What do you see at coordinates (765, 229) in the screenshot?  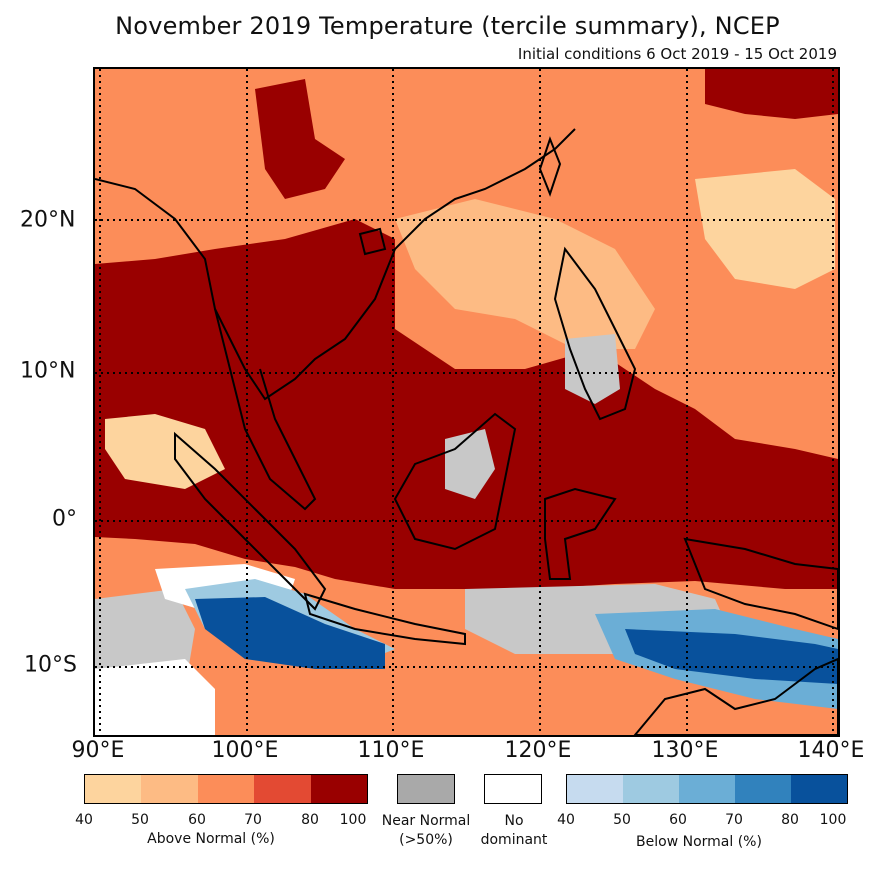 I see `tercile-region-light-east` at bounding box center [765, 229].